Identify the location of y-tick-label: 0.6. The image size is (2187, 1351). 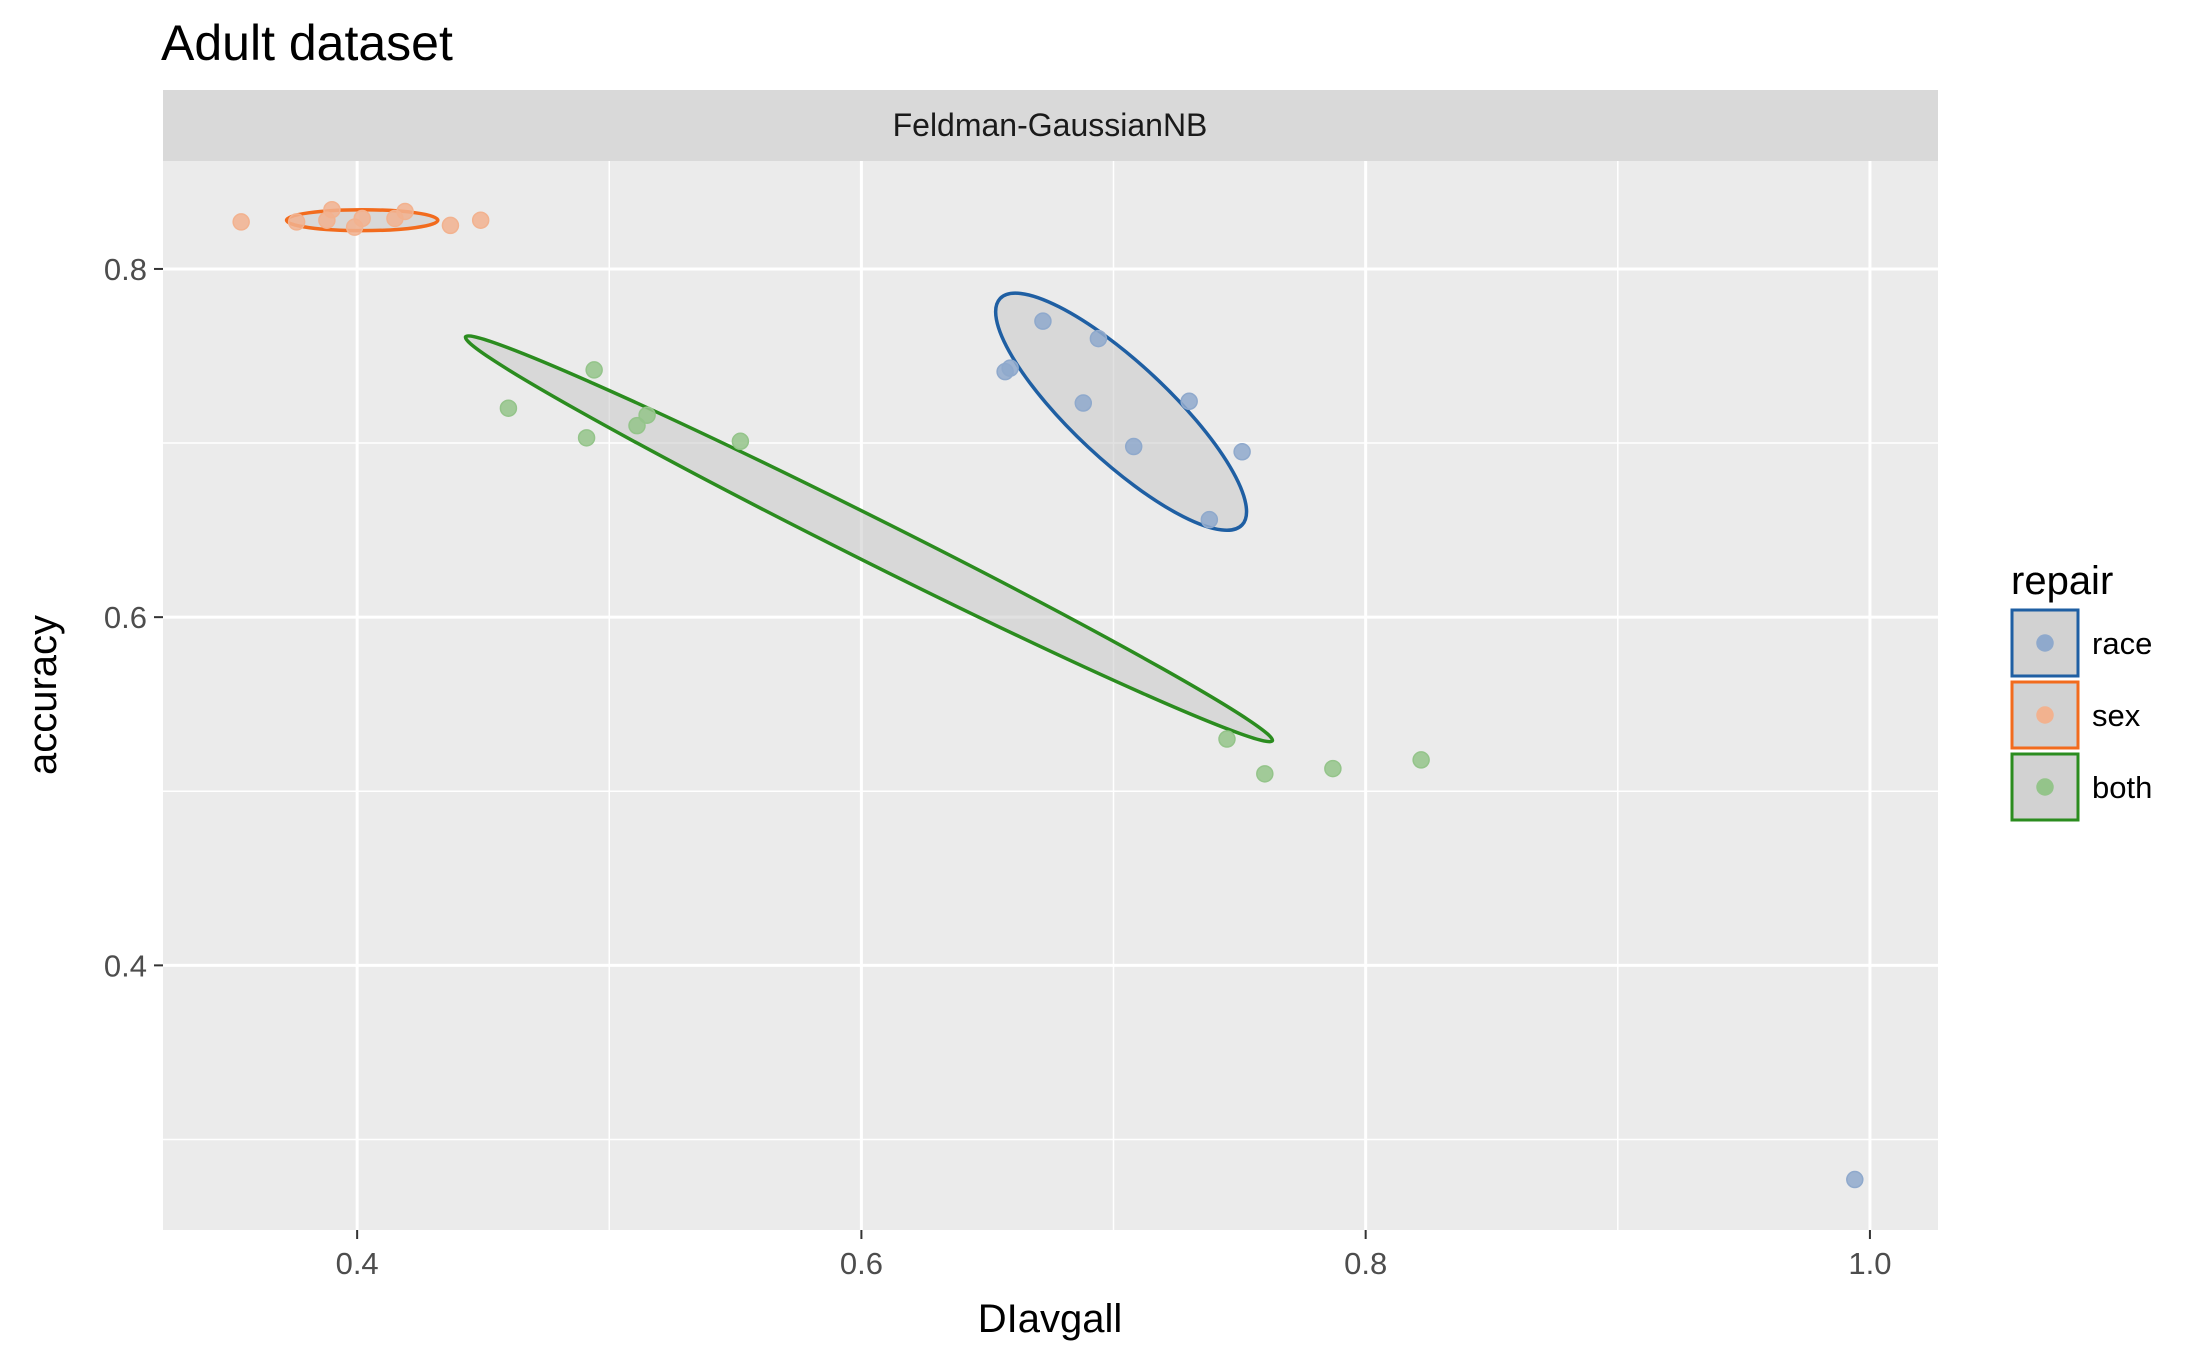
(125, 617).